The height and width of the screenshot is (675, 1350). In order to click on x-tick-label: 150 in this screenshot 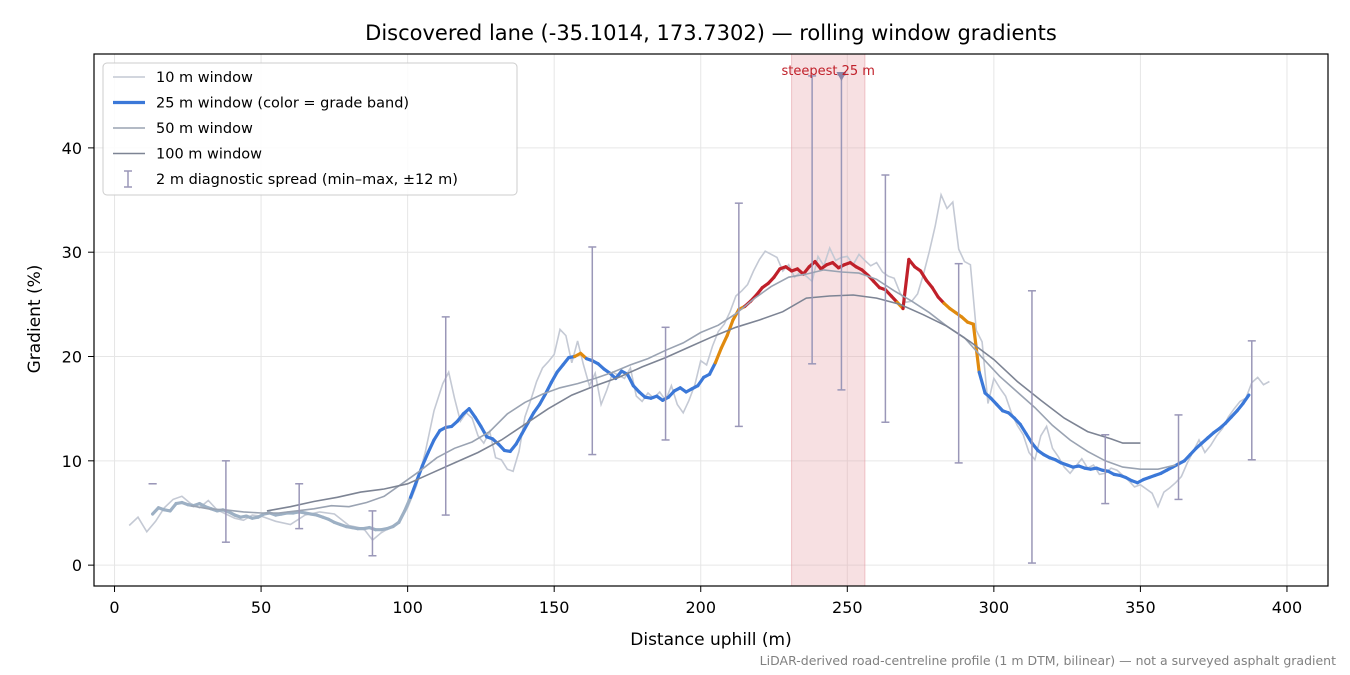, I will do `click(554, 607)`.